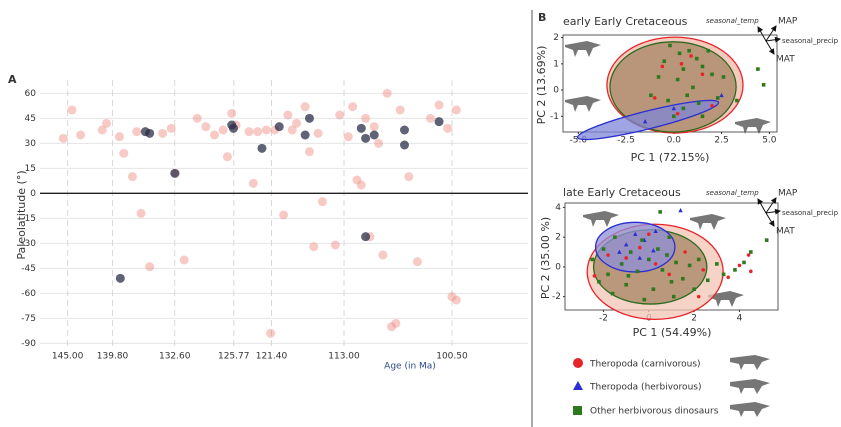 This screenshot has height=427, width=841. What do you see at coordinates (234, 357) in the screenshot?
I see `x-tick-label: 125.77` at bounding box center [234, 357].